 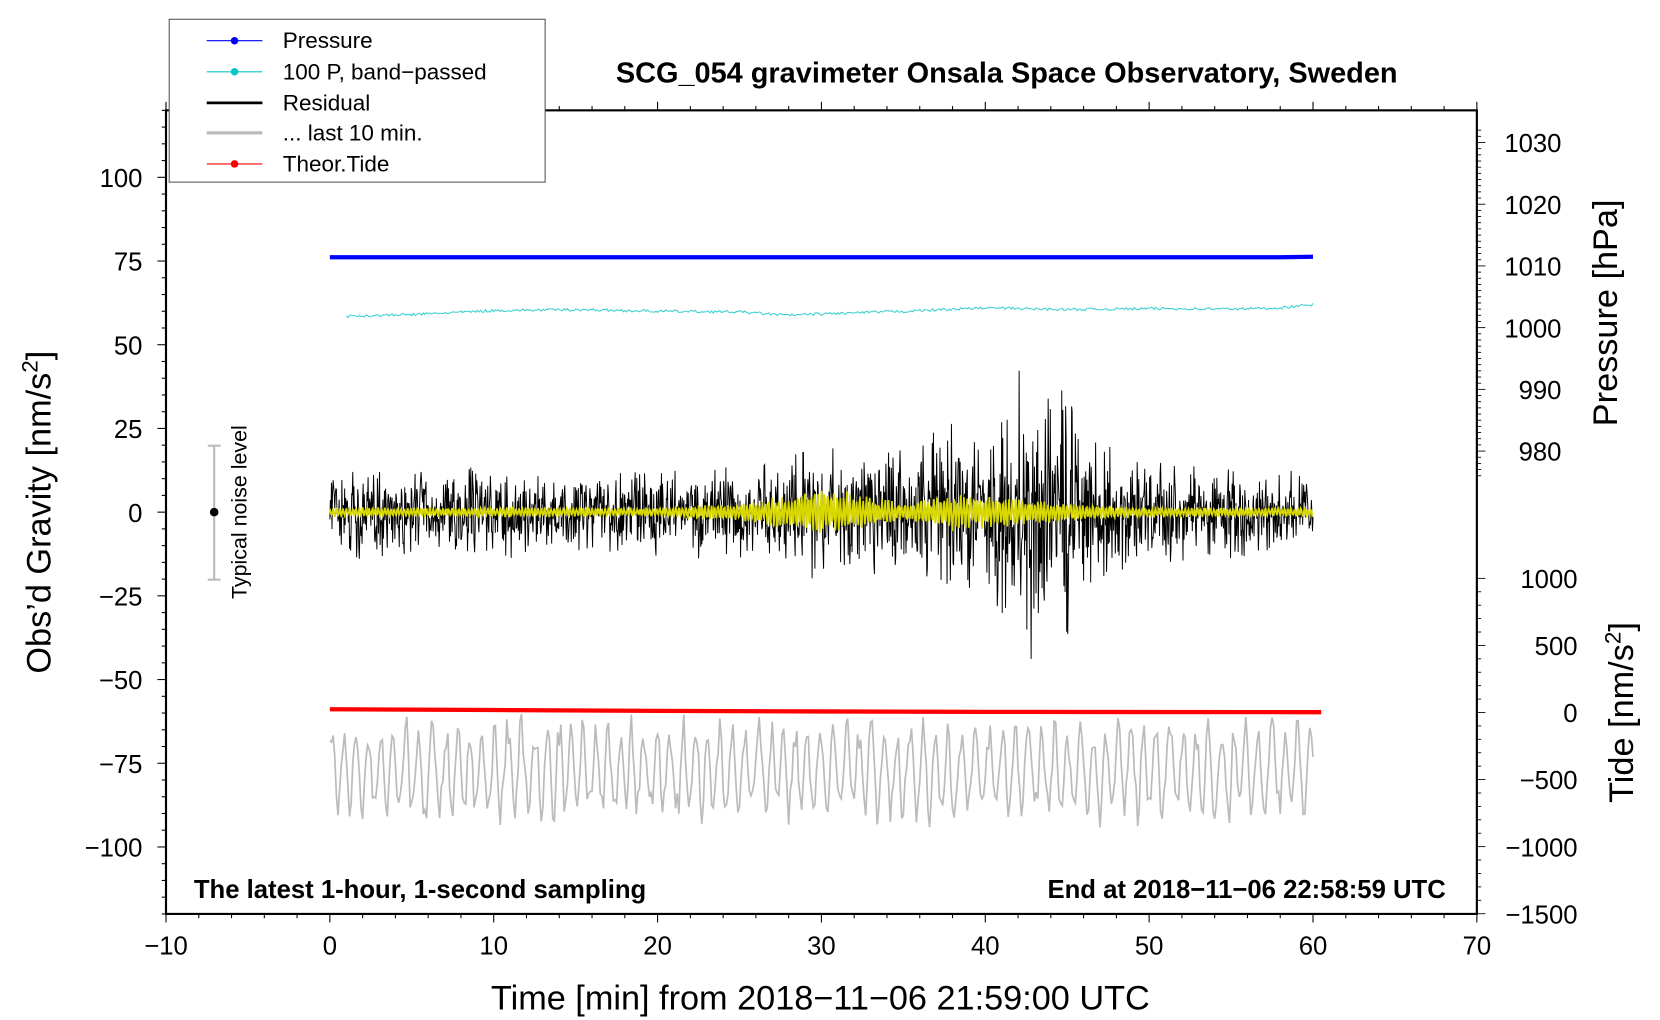 What do you see at coordinates (166, 947) in the screenshot?
I see `x-tick-label: −10` at bounding box center [166, 947].